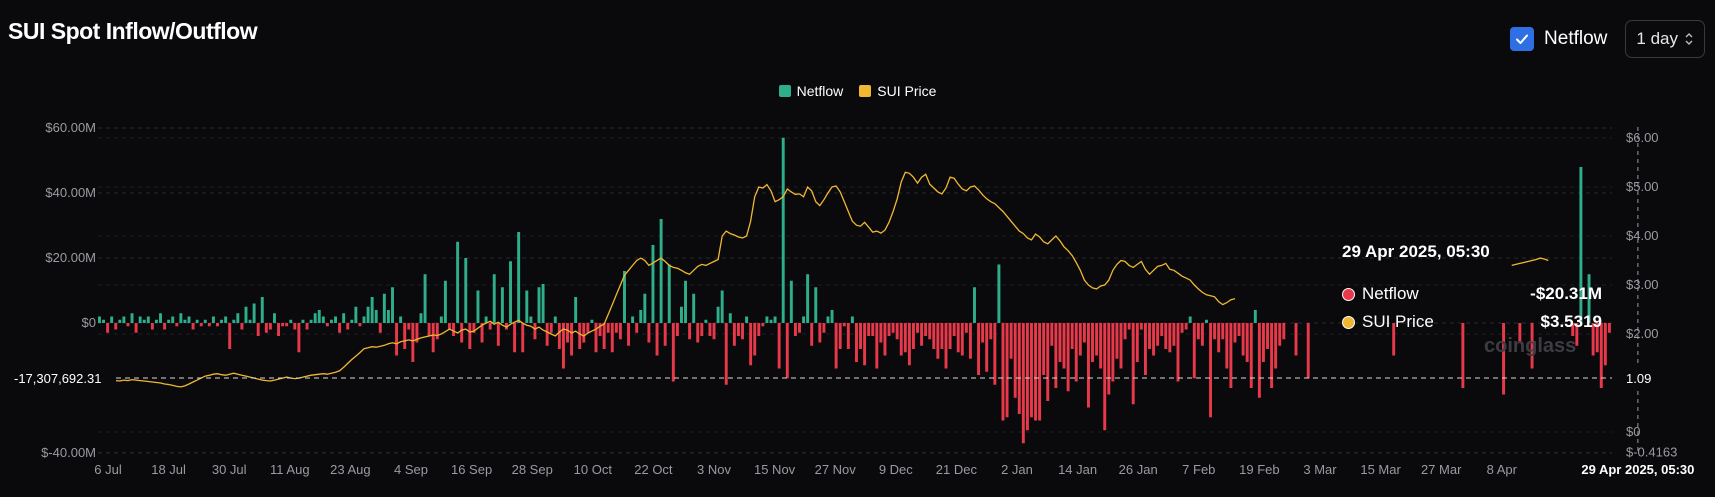 The image size is (1715, 497). I want to click on x-tick: 28 Sep, so click(532, 469).